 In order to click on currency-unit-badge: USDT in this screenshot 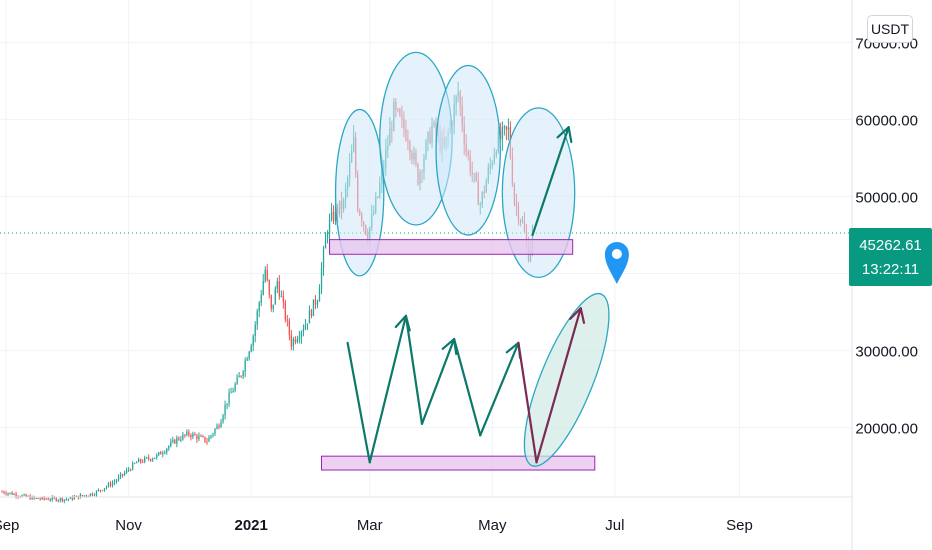, I will do `click(890, 29)`.